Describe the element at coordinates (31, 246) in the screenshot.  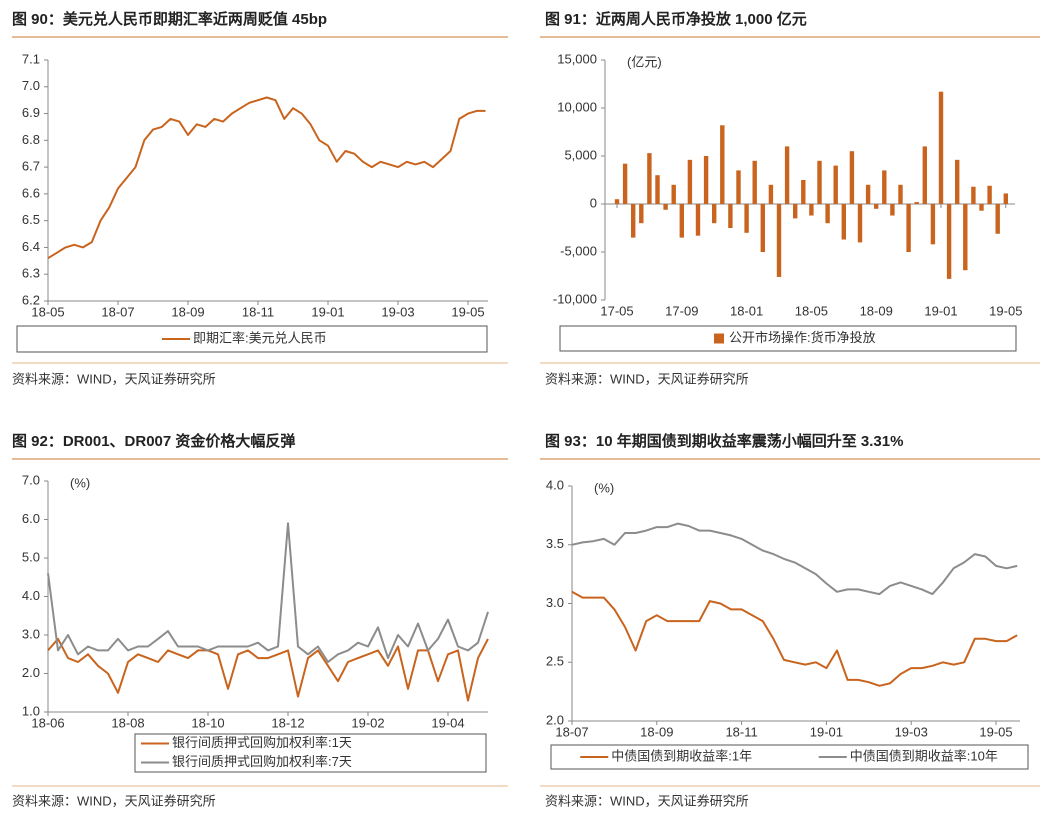
I see `y-tick-label: 6.4` at that location.